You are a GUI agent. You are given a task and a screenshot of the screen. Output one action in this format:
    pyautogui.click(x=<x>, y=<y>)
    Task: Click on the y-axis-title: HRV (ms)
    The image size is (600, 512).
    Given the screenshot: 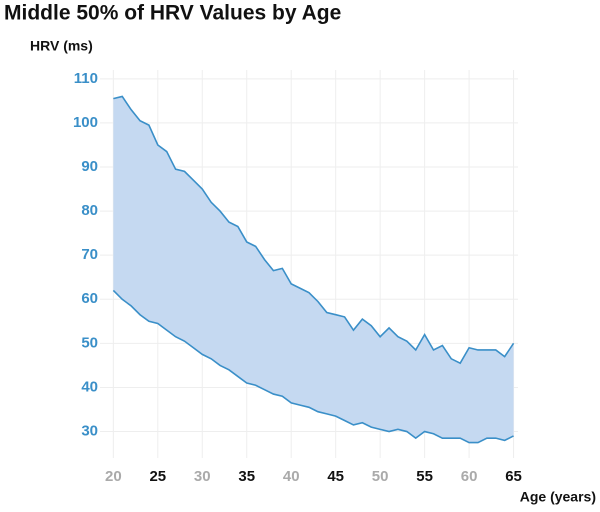 What is the action you would take?
    pyautogui.click(x=61, y=46)
    